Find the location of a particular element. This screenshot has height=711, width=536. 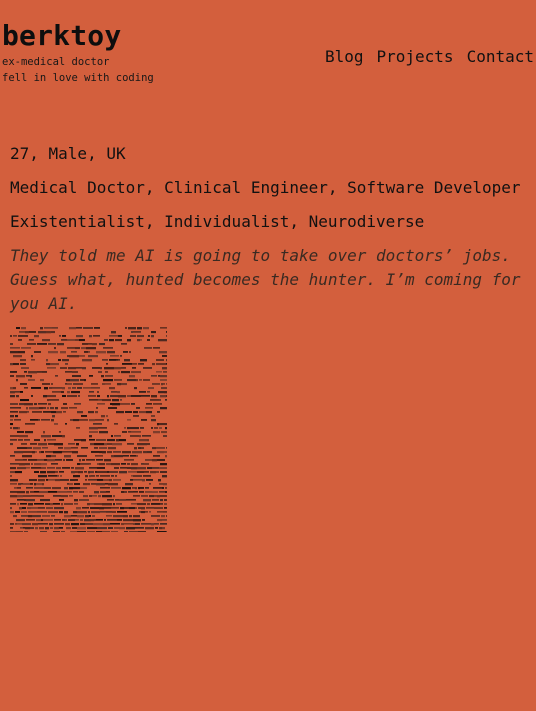

ascii-portrait-image is located at coordinates (88, 429).